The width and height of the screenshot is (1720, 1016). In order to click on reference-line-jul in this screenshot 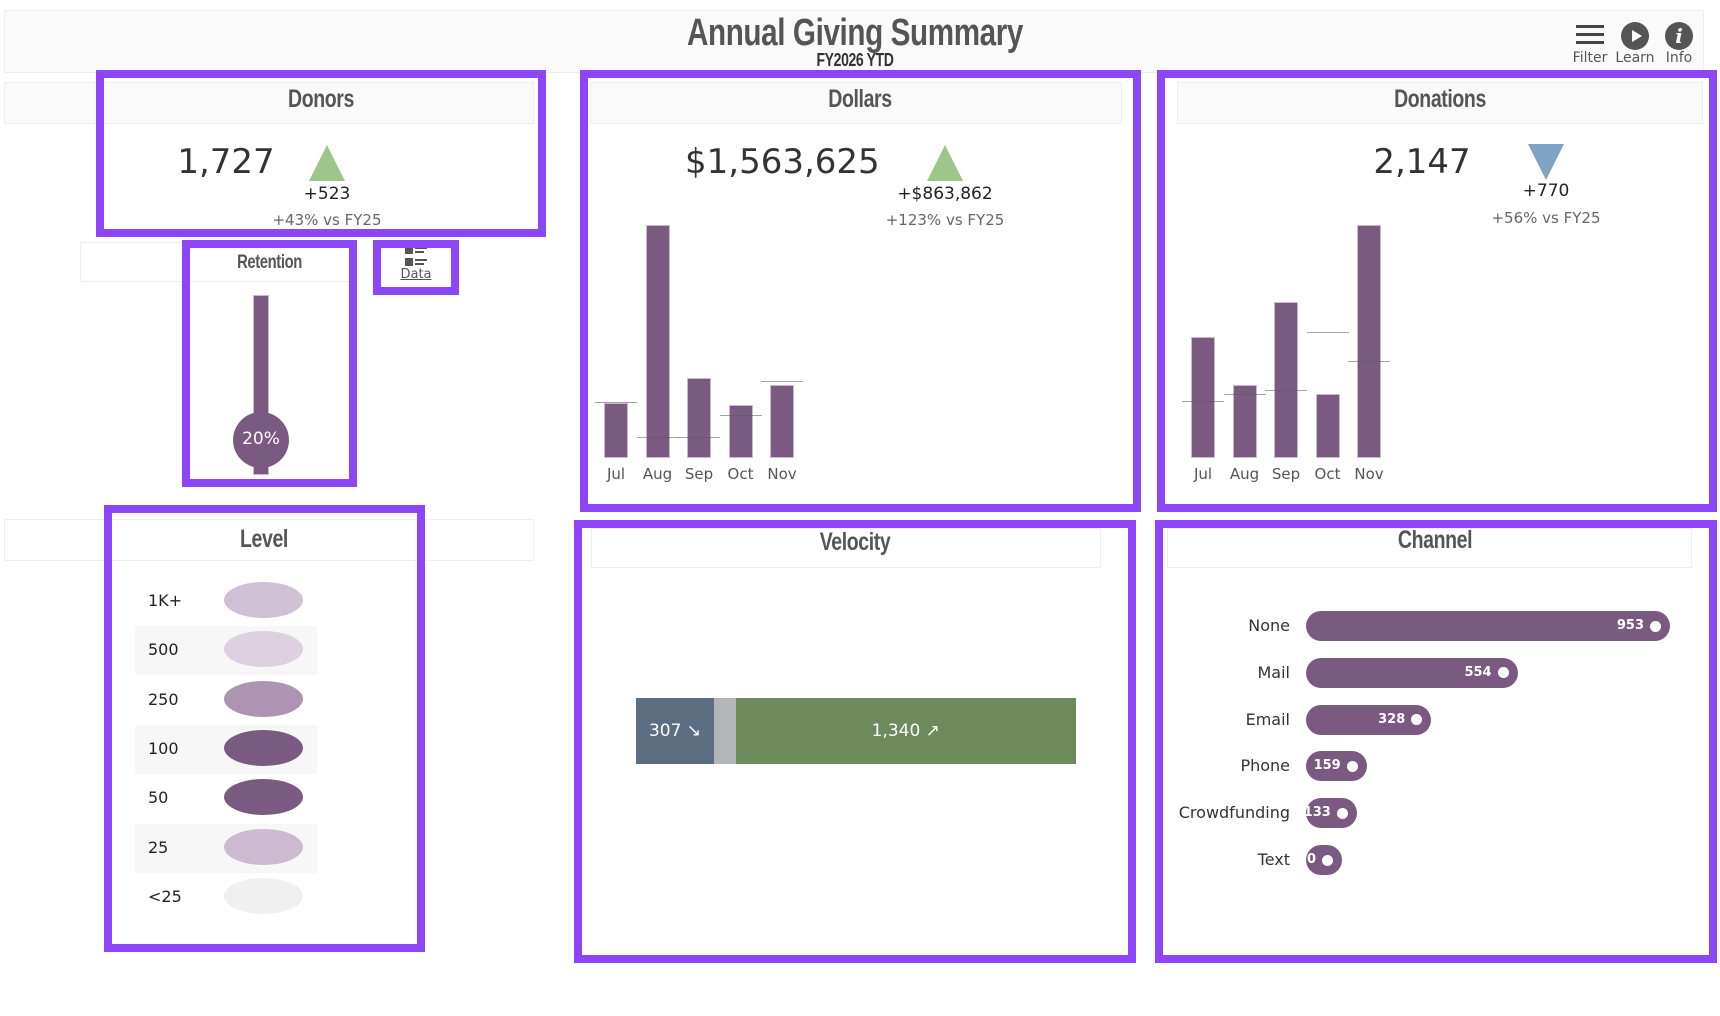, I will do `click(616, 402)`.